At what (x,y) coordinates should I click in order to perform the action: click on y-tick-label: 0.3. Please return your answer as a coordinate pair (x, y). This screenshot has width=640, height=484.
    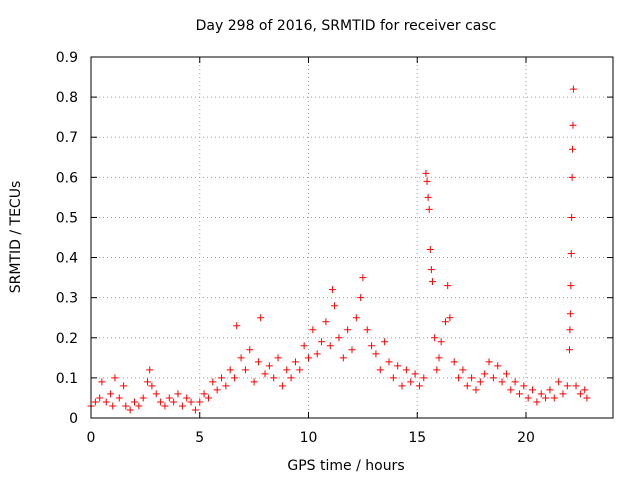
    Looking at the image, I should click on (67, 299).